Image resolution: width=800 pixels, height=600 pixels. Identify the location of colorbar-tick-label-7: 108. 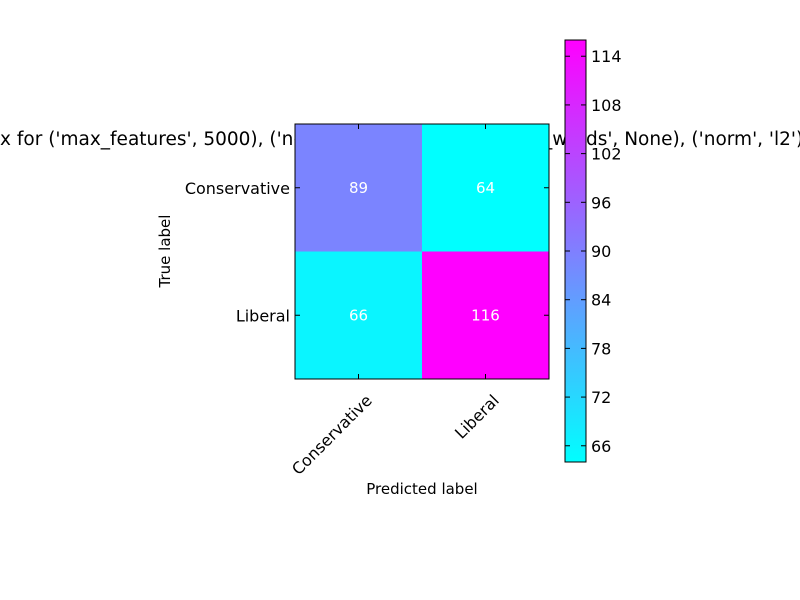
(606, 105).